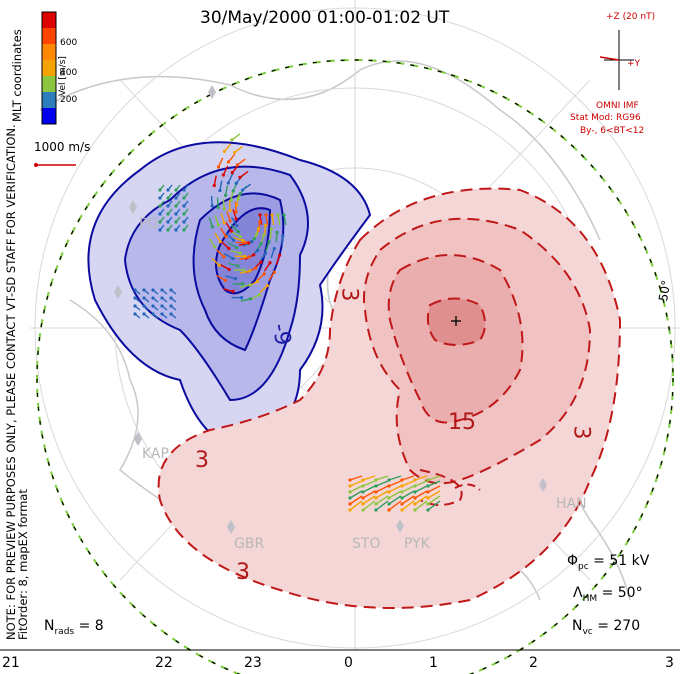 Image resolution: width=680 pixels, height=674 pixels. What do you see at coordinates (253, 663) in the screenshot?
I see `mlt-tick-23: 23` at bounding box center [253, 663].